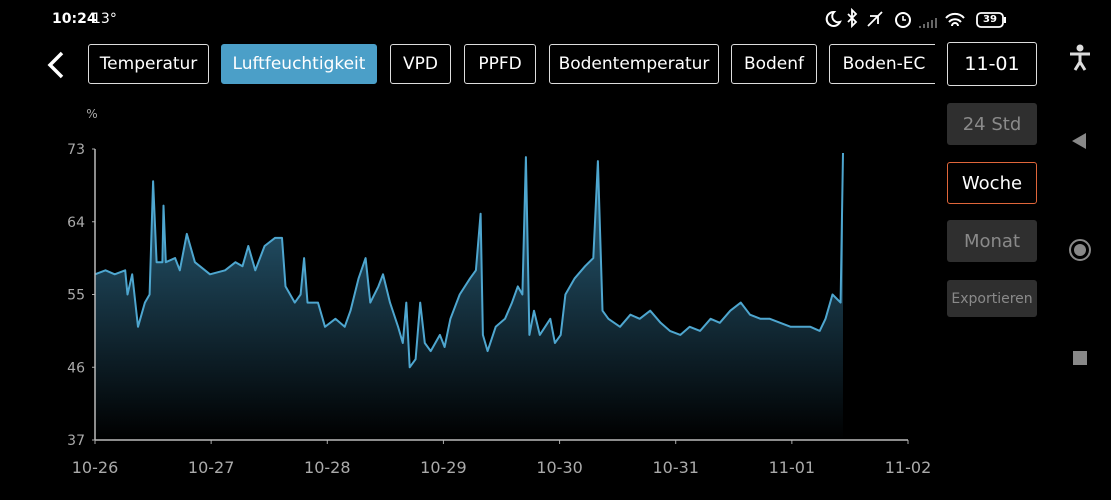 The image size is (1111, 500). Describe the element at coordinates (500, 64) in the screenshot. I see `tab: PPFD` at that location.